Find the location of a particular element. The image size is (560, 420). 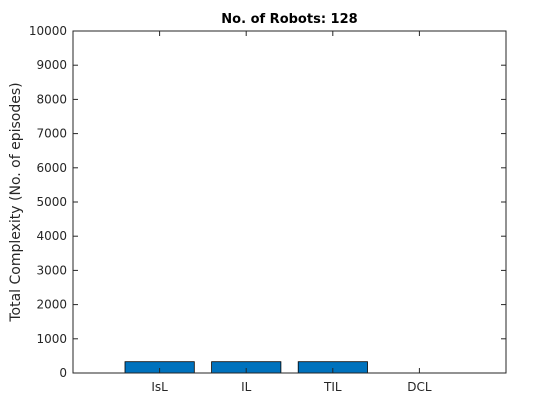

chart-title: No. of Robots: 128 is located at coordinates (289, 19).